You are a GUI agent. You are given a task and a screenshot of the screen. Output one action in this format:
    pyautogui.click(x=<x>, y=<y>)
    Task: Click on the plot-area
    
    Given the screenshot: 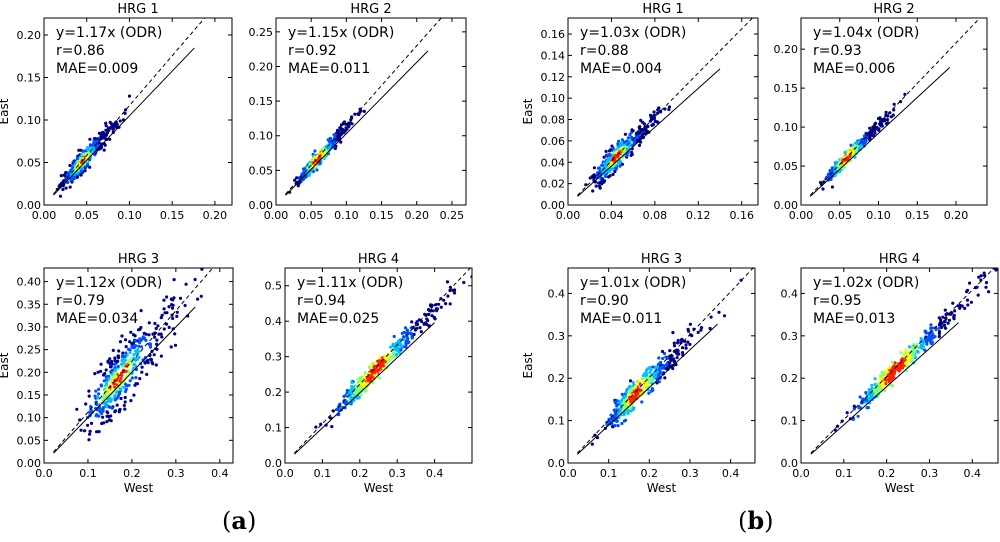 What is the action you would take?
    pyautogui.click(x=895, y=107)
    